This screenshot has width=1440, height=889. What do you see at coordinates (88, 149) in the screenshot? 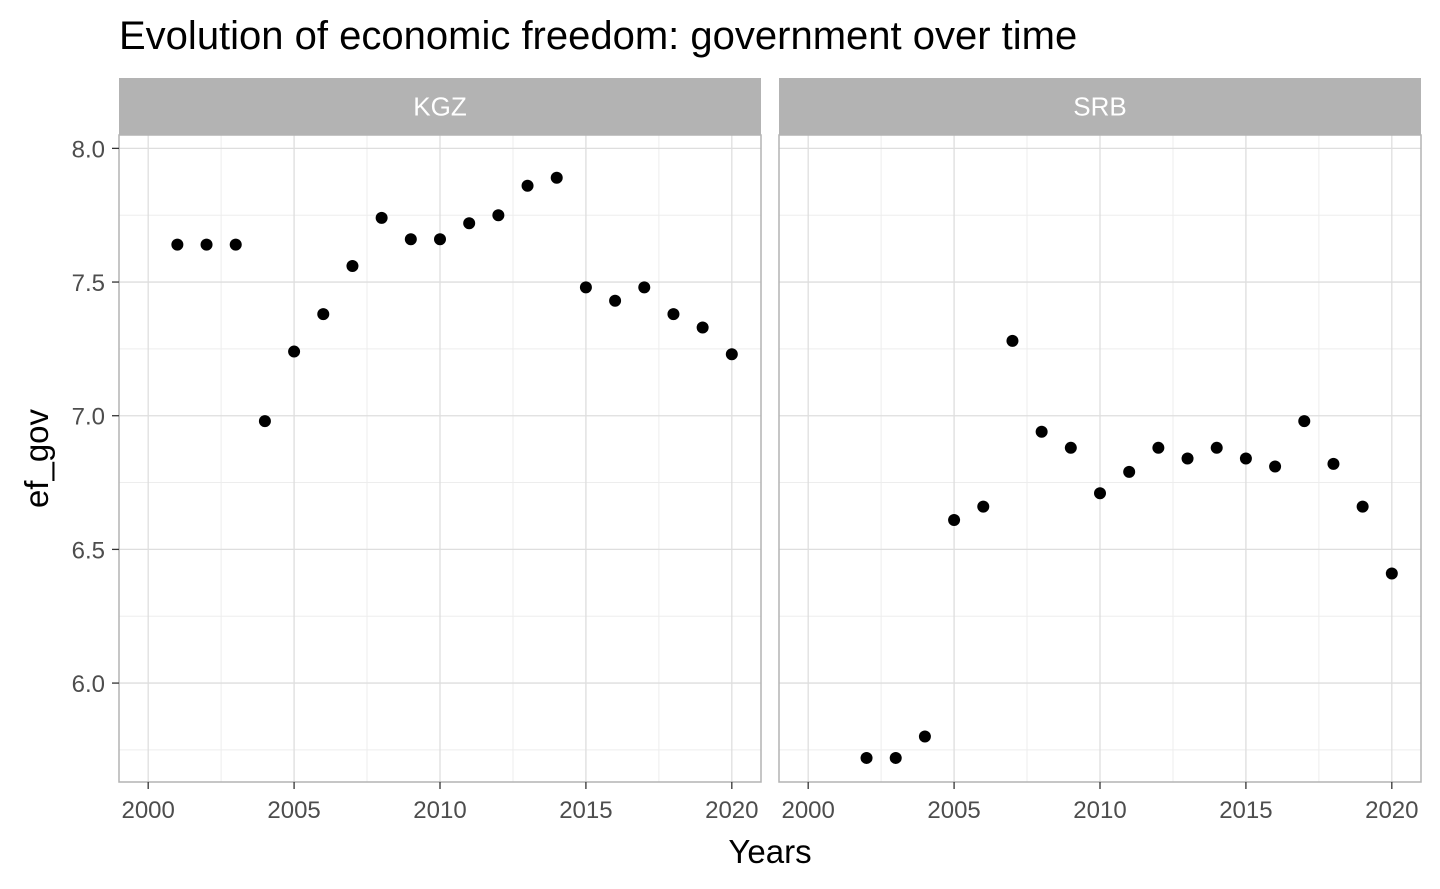
I see `y-tick-label: 8.0` at bounding box center [88, 149].